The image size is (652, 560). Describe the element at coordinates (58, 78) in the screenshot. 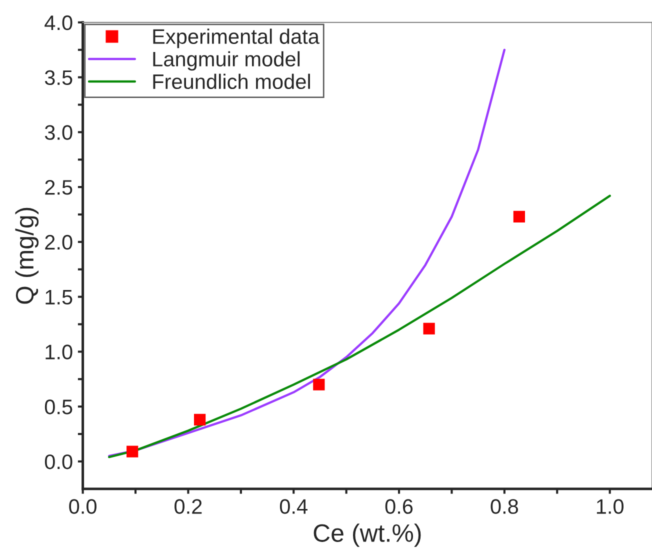

I see `y-tick-label: 3.5` at that location.